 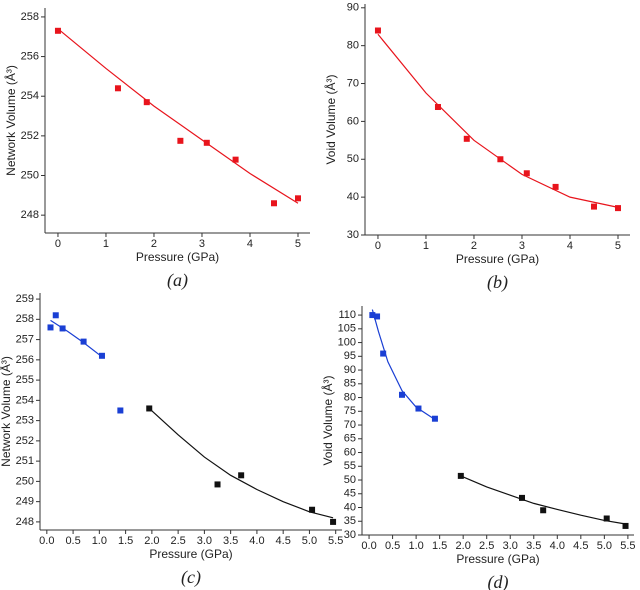 What do you see at coordinates (350, 384) in the screenshot?
I see `y-tick-label: 85` at bounding box center [350, 384].